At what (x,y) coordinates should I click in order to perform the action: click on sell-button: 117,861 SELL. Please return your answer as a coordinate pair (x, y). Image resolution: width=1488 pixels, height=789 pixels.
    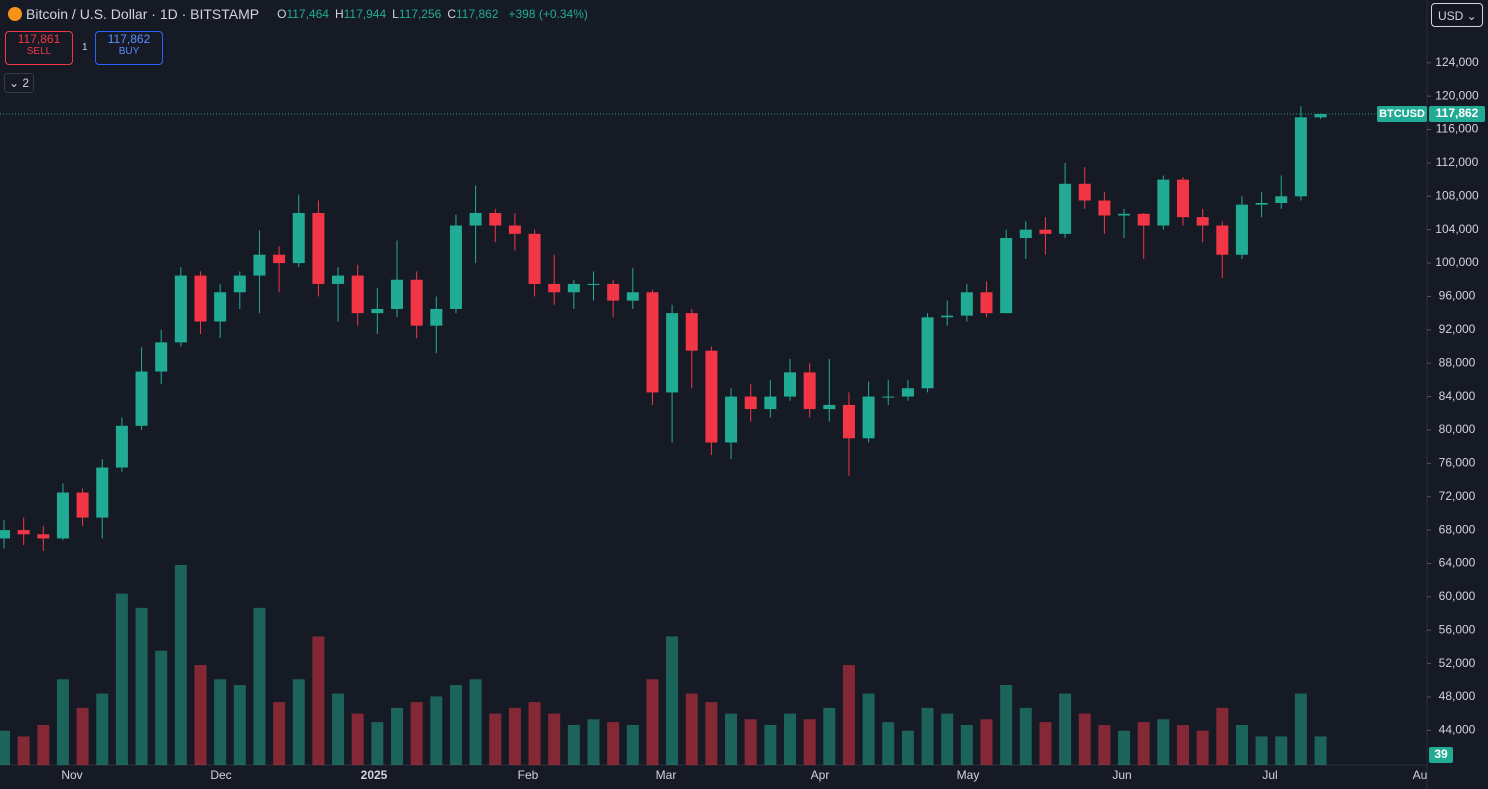
    Looking at the image, I should click on (39, 48).